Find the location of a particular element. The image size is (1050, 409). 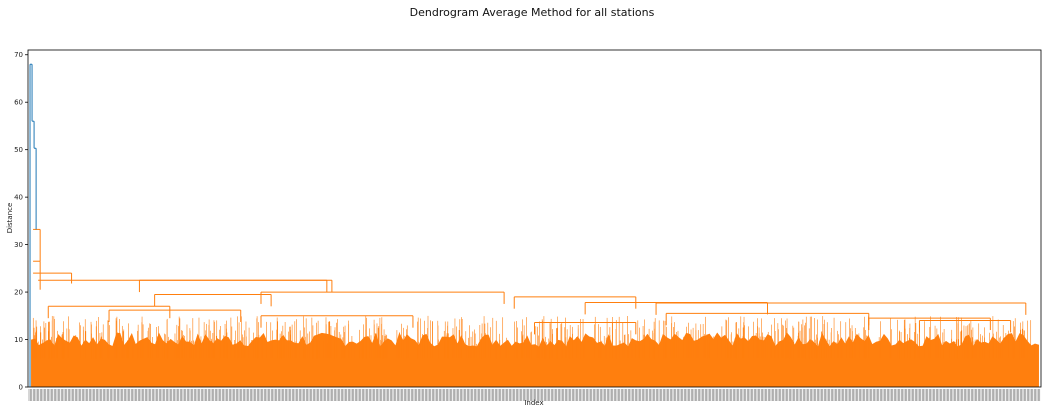

y-tick-label: 0 is located at coordinates (21, 388).